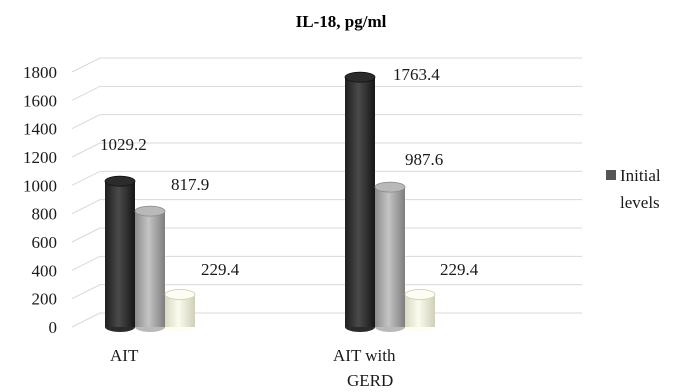  I want to click on data-label: 987.6, so click(424, 159).